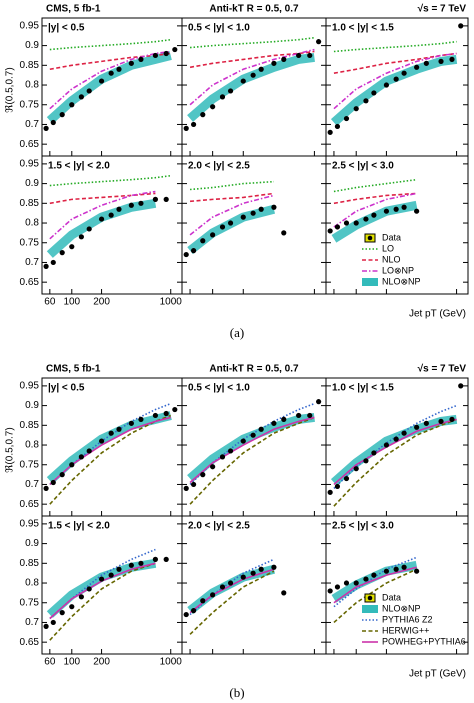 The width and height of the screenshot is (474, 703). Describe the element at coordinates (32, 405) in the screenshot. I see `y-tick-label: 0.9` at that location.